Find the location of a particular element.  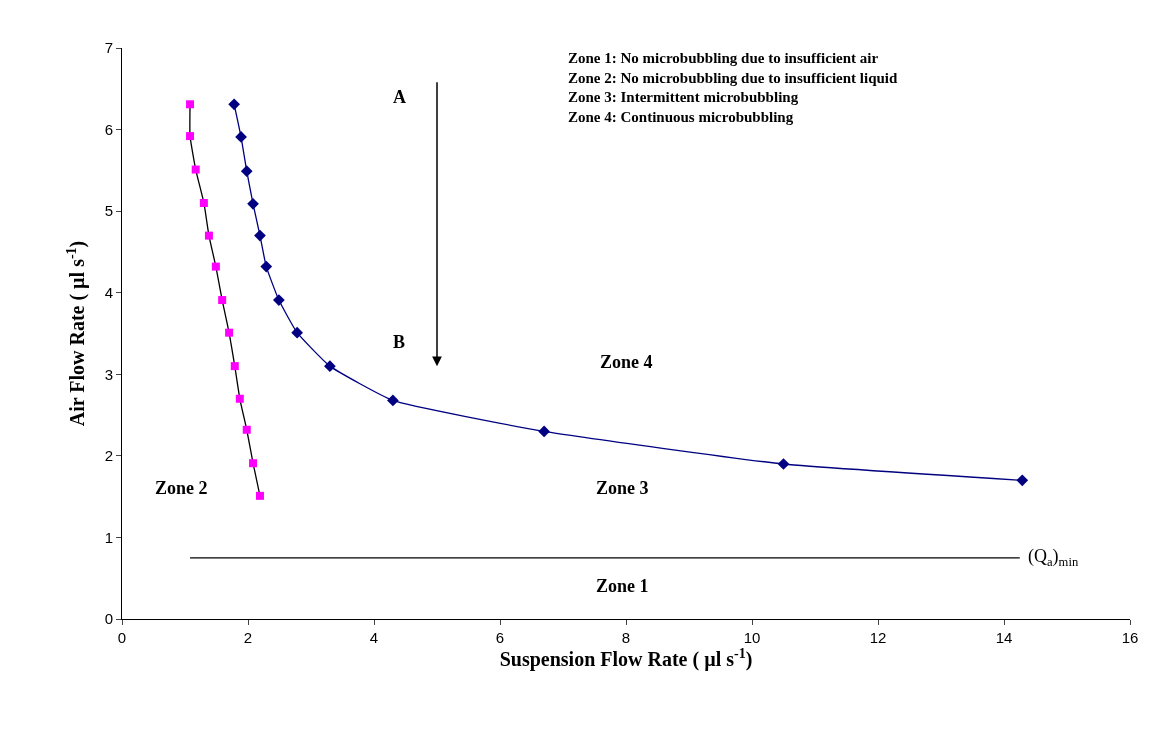

x-tick-label: 2 is located at coordinates (248, 637).